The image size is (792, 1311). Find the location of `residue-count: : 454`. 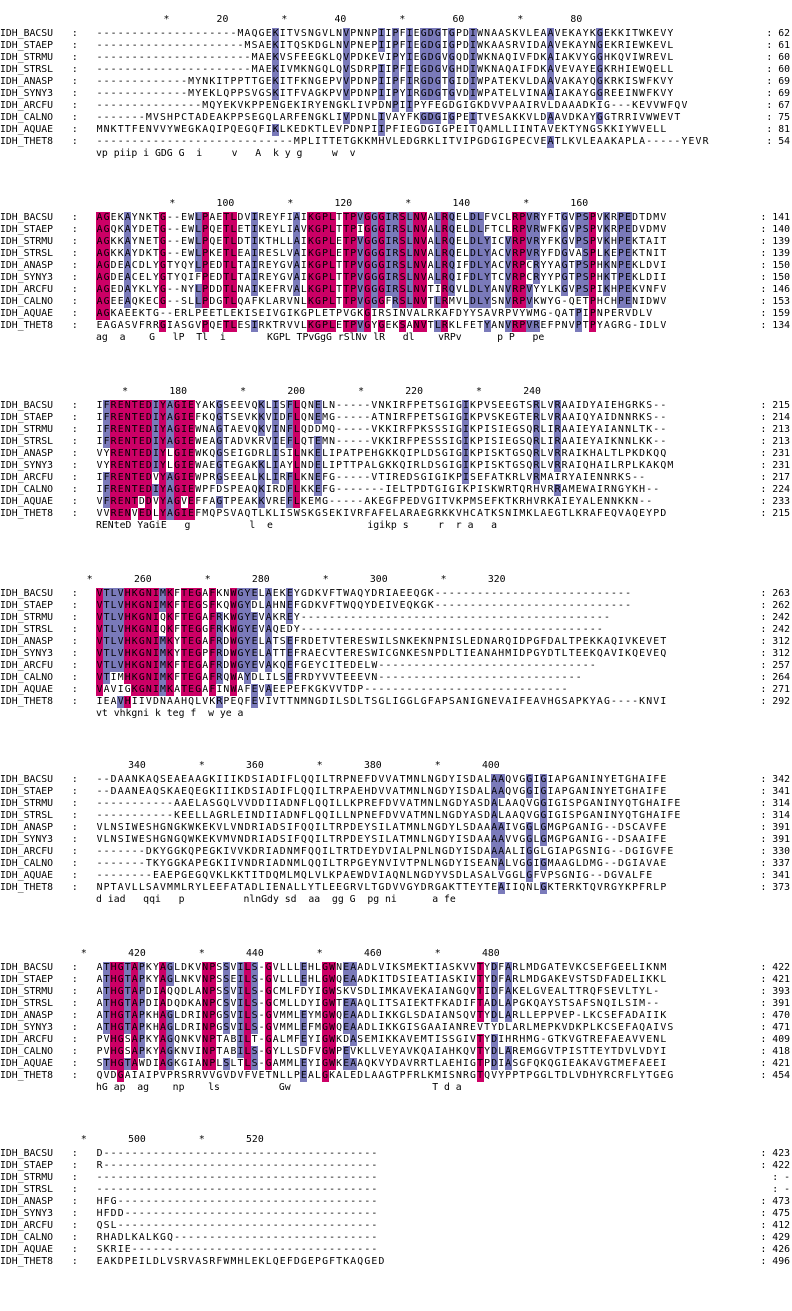

residue-count: : 454 is located at coordinates (775, 1075).